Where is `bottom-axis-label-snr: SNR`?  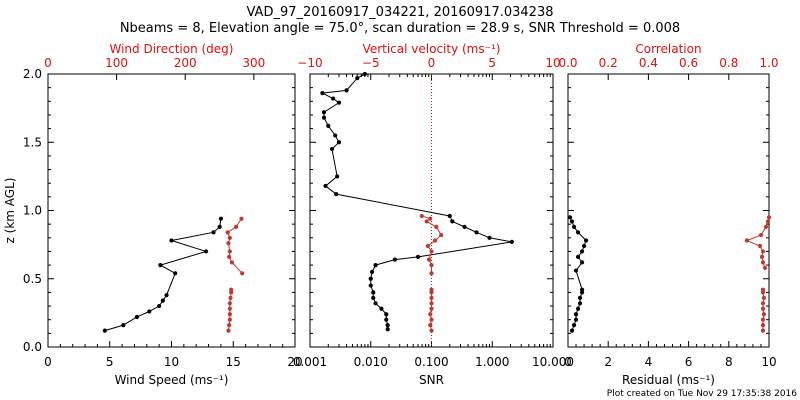
bottom-axis-label-snr: SNR is located at coordinates (431, 380).